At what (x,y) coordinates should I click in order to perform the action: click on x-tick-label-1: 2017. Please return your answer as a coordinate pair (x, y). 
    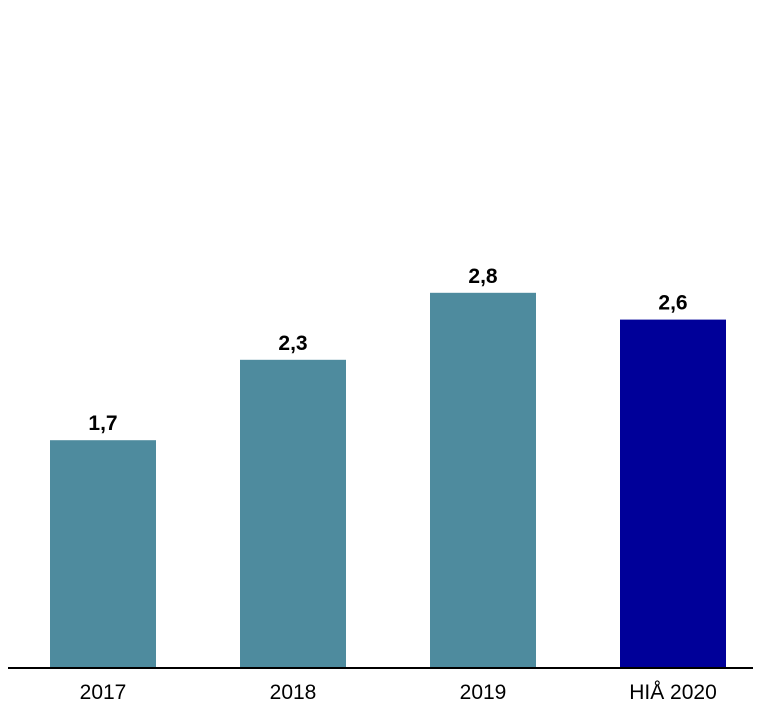
    Looking at the image, I should click on (103, 692).